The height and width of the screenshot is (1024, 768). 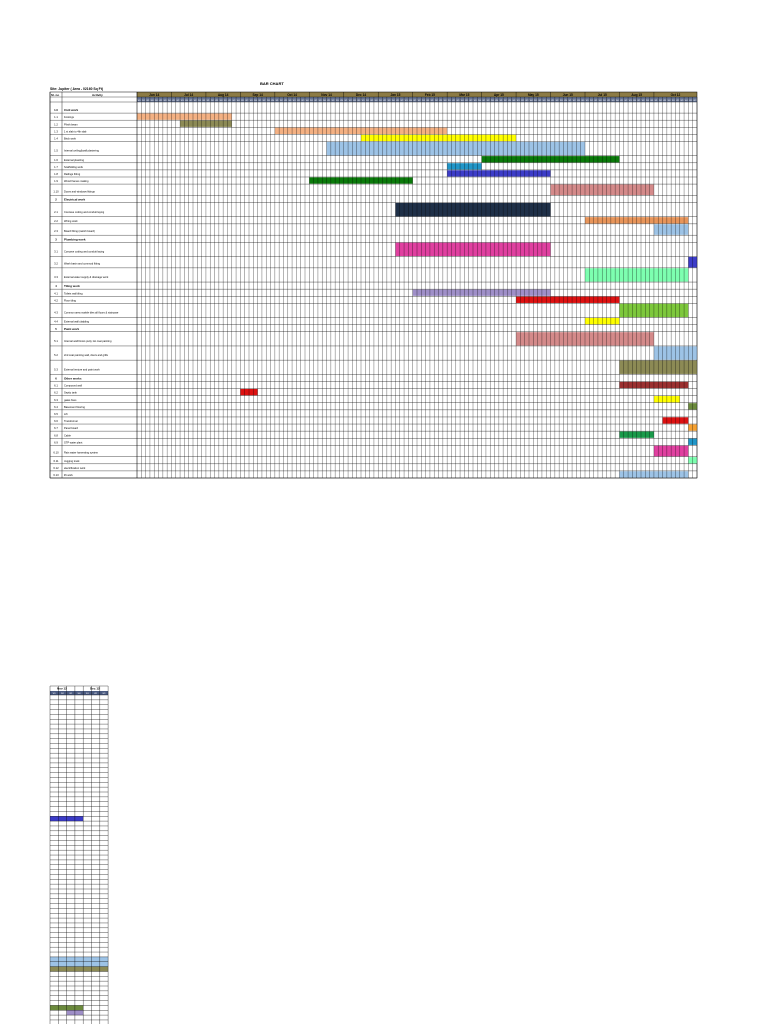 What do you see at coordinates (56, 378) in the screenshot?
I see `row-number: 6` at bounding box center [56, 378].